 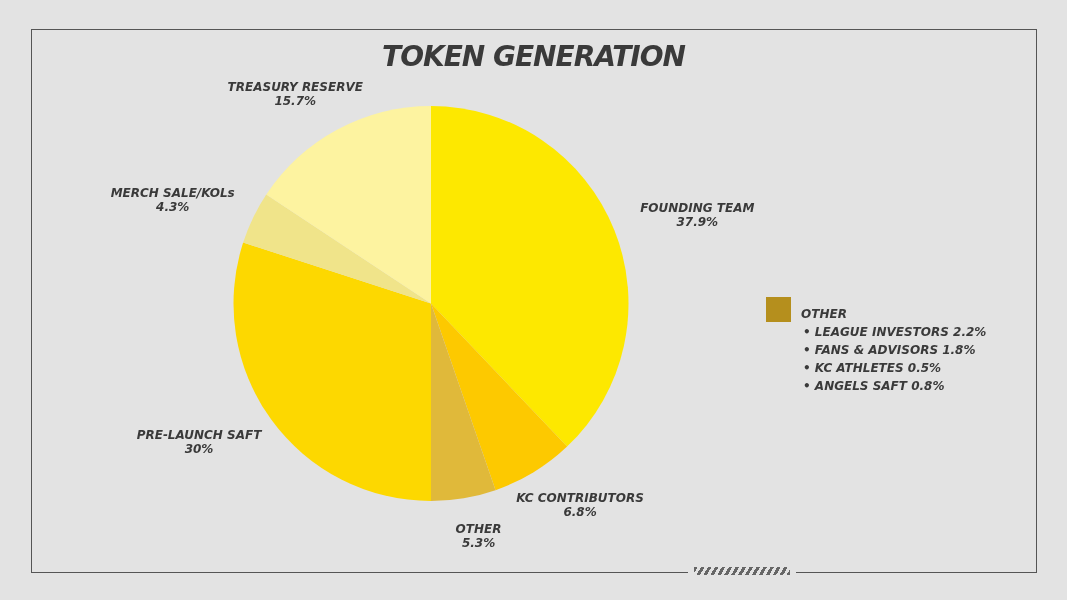 What do you see at coordinates (824, 314) in the screenshot?
I see `legend-title: OTHER` at bounding box center [824, 314].